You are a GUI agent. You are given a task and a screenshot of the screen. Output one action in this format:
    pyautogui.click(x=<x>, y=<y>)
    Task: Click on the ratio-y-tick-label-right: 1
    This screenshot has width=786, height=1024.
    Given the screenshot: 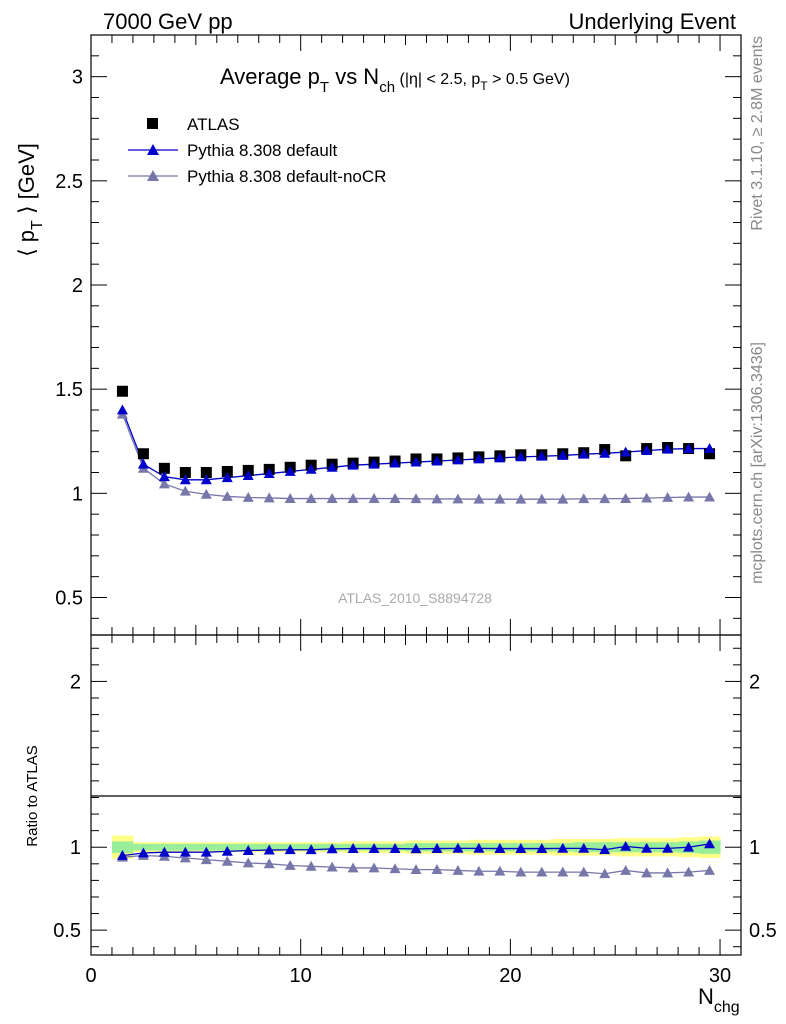 What is the action you would take?
    pyautogui.click(x=754, y=848)
    